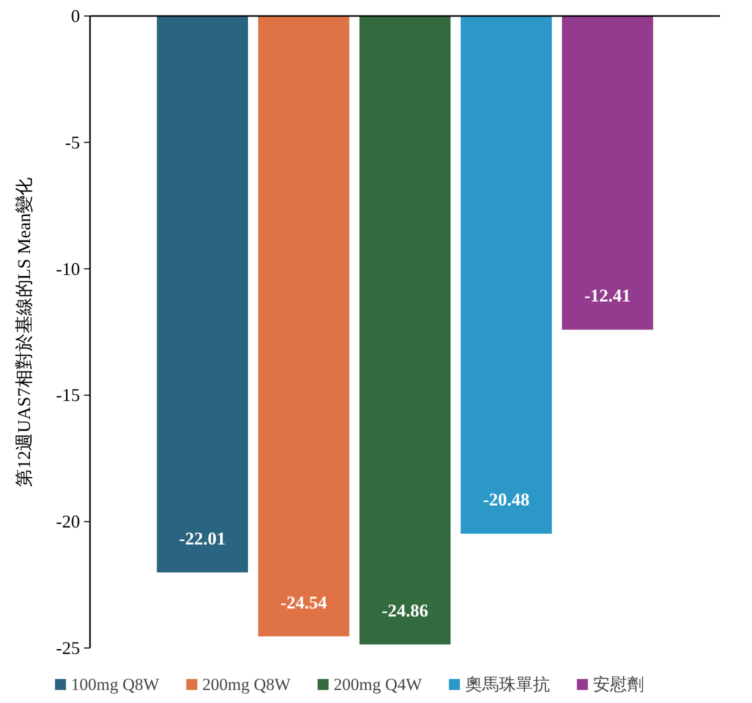 This screenshot has height=703, width=752. What do you see at coordinates (618, 684) in the screenshot?
I see `legend-label: 安慰劑` at bounding box center [618, 684].